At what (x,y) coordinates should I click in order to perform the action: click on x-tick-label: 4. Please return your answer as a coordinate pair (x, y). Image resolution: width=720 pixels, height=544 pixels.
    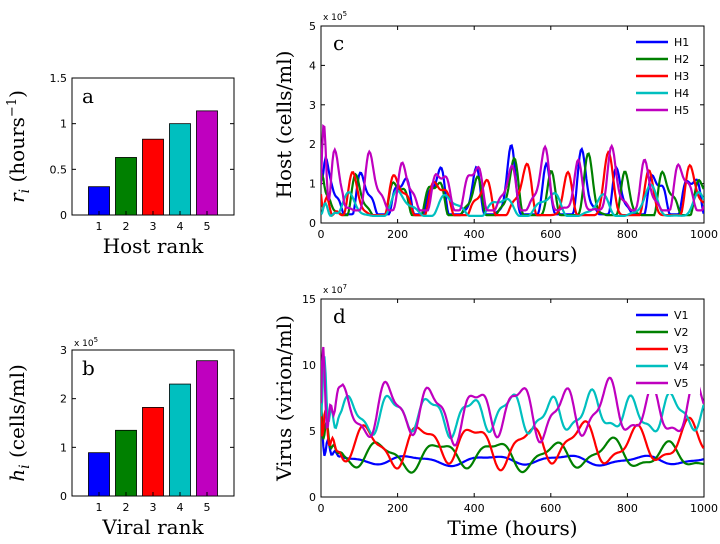
    Looking at the image, I should click on (180, 226).